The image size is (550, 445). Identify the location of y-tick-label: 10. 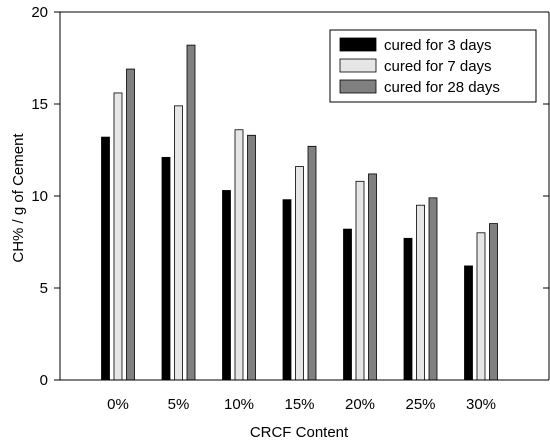
(39, 196).